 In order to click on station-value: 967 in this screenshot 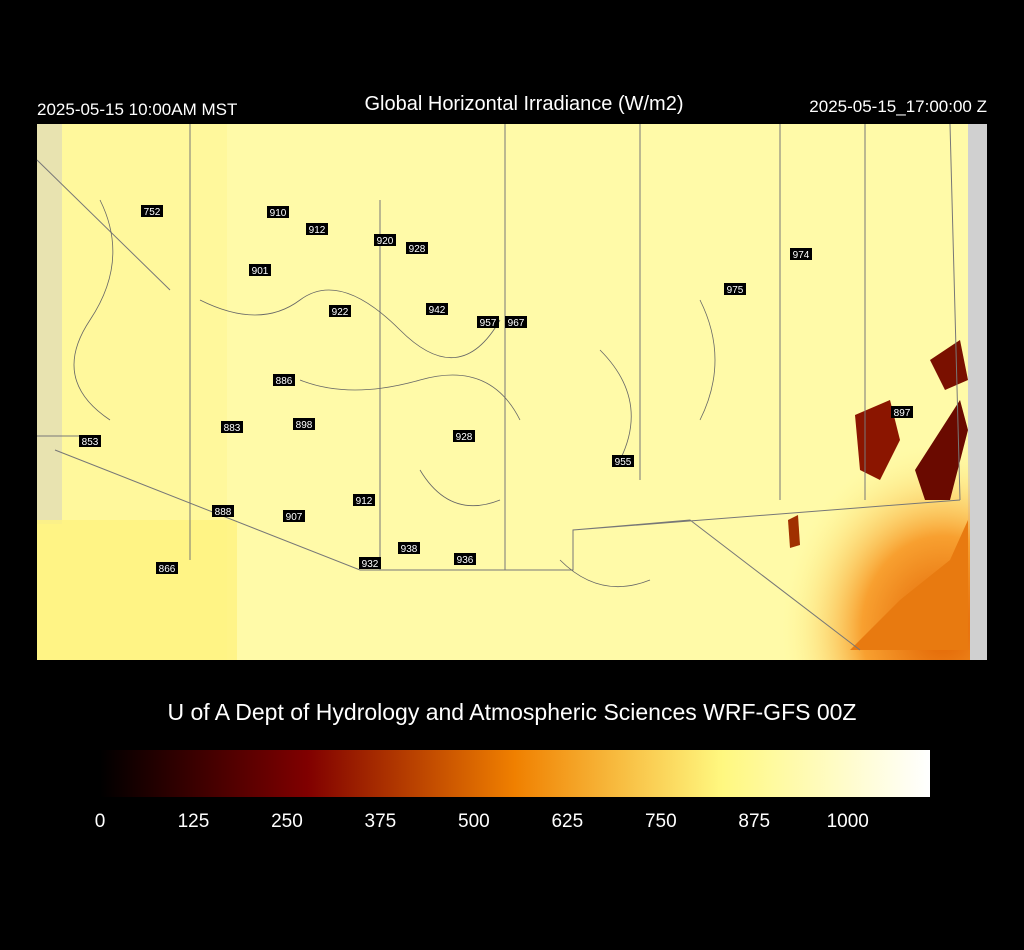, I will do `click(516, 323)`.